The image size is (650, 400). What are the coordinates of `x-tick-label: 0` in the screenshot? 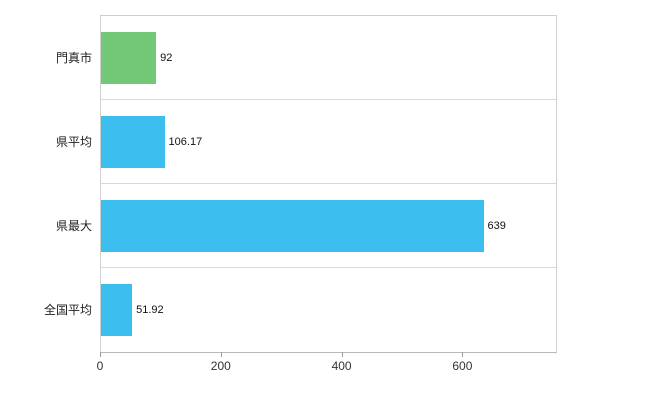 It's located at (100, 366).